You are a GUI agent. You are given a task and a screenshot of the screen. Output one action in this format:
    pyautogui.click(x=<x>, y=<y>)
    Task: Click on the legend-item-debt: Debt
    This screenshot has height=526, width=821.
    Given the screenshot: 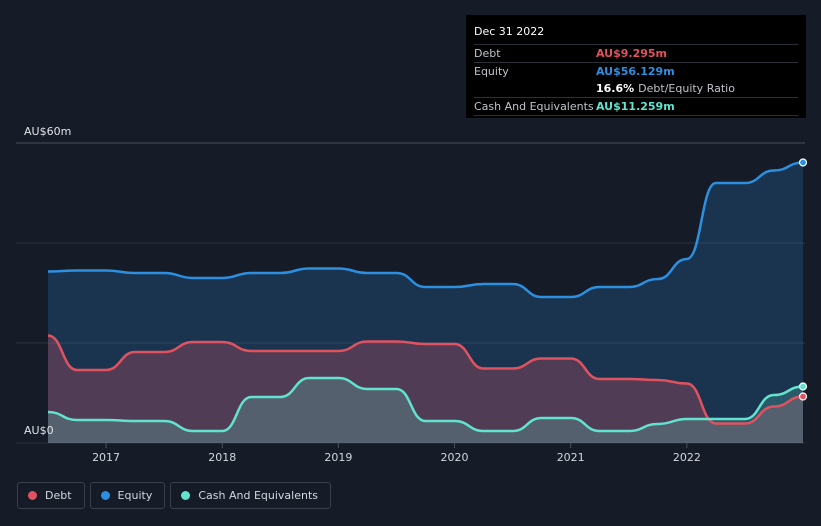 What is the action you would take?
    pyautogui.click(x=51, y=495)
    